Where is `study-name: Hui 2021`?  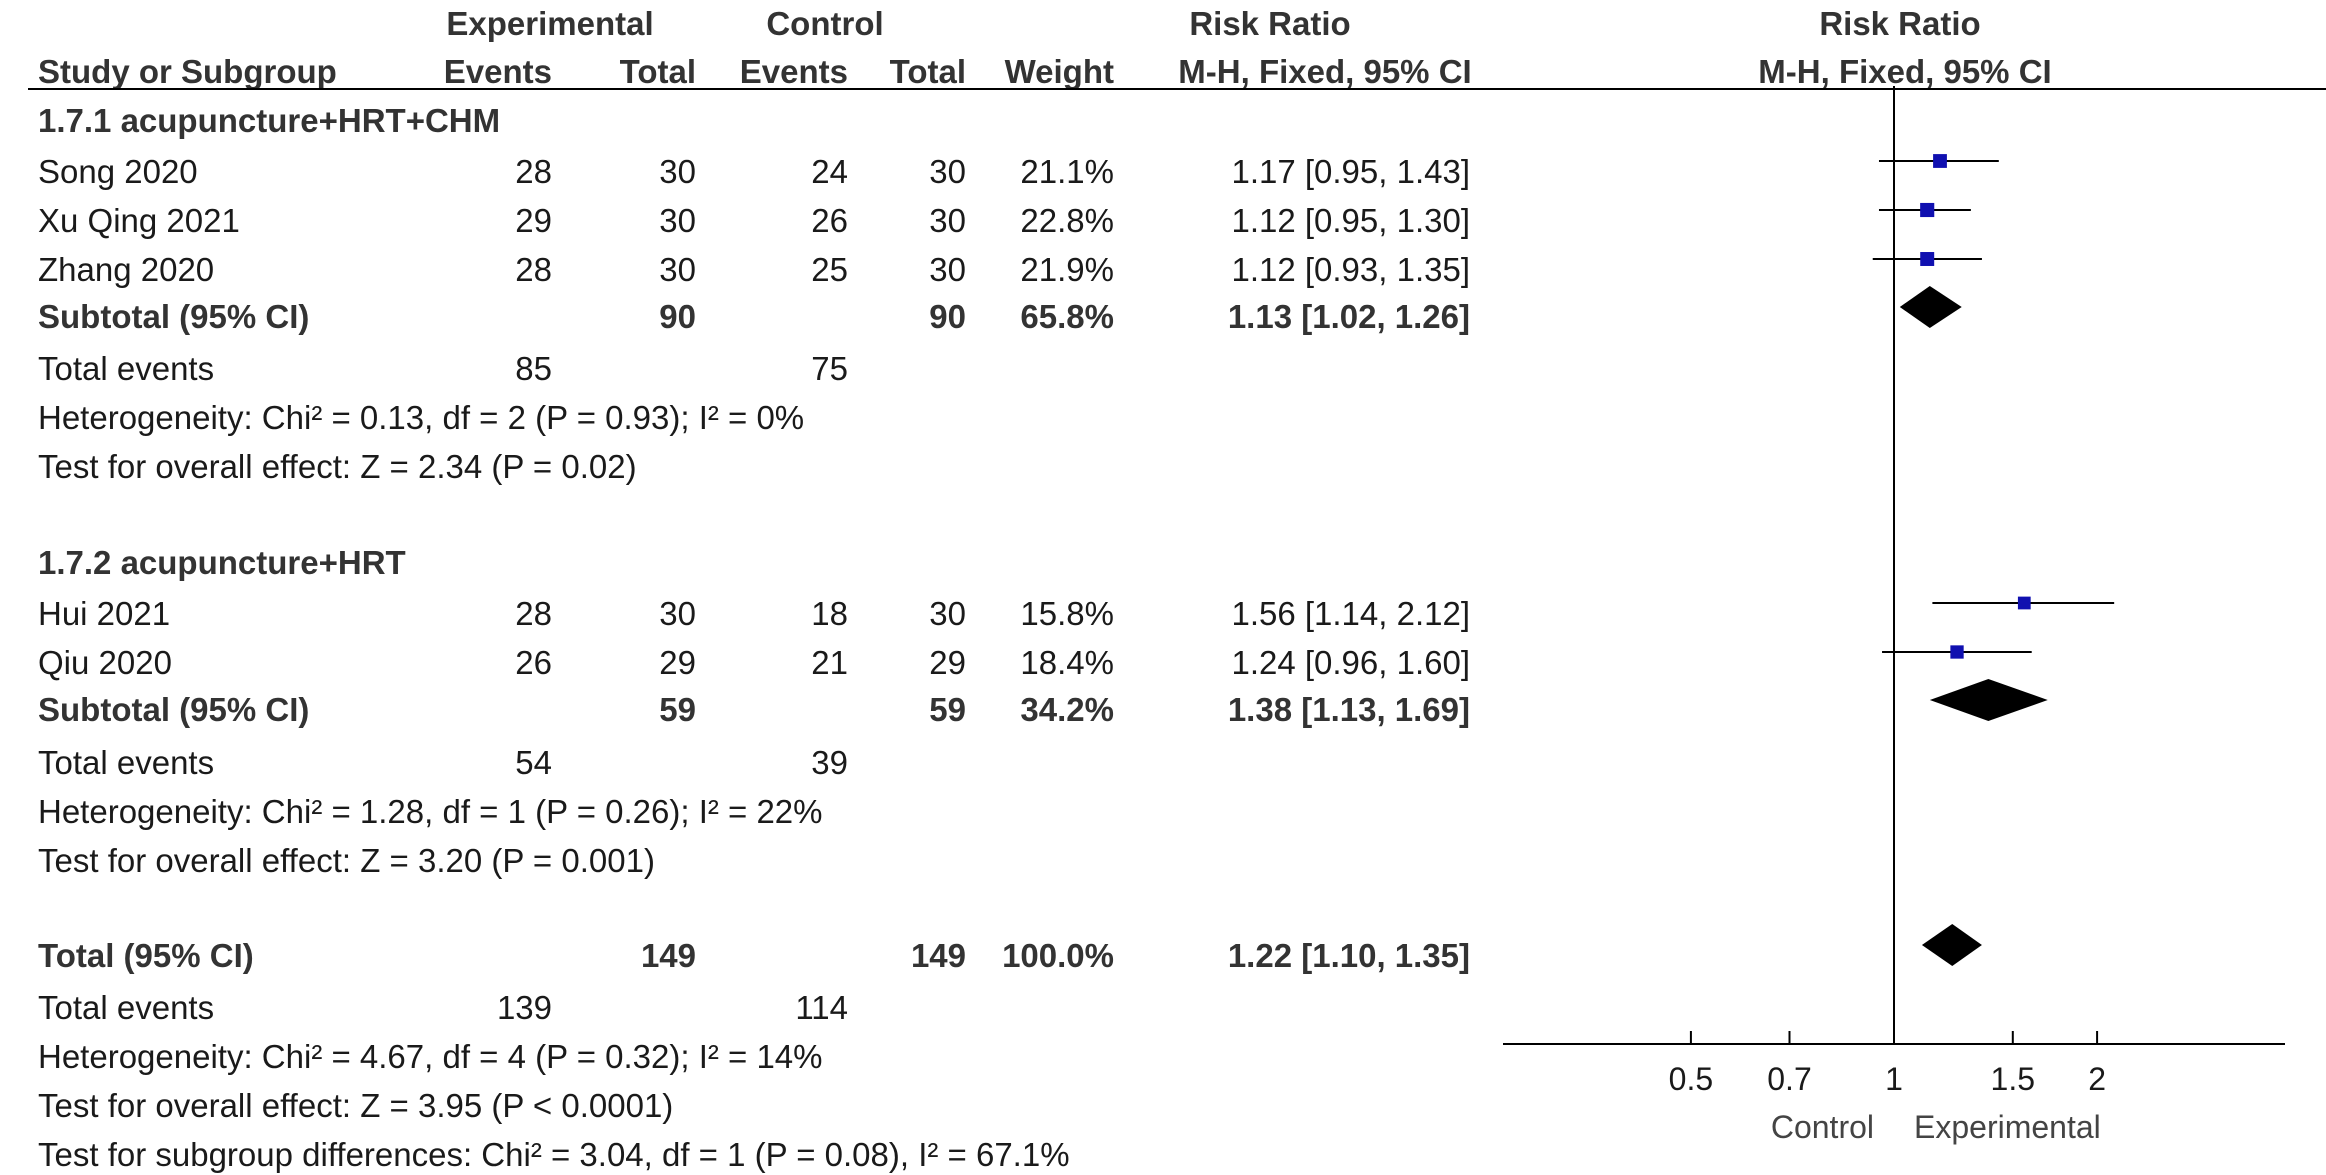 study-name: Hui 2021 is located at coordinates (104, 613).